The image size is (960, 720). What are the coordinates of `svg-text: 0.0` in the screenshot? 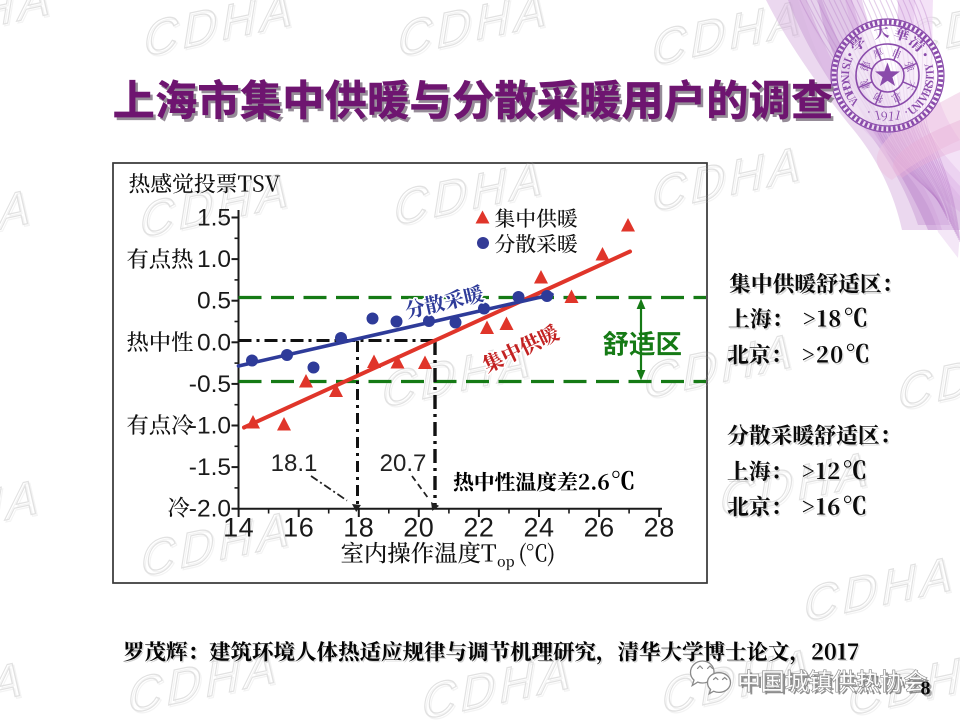 It's located at (214, 342).